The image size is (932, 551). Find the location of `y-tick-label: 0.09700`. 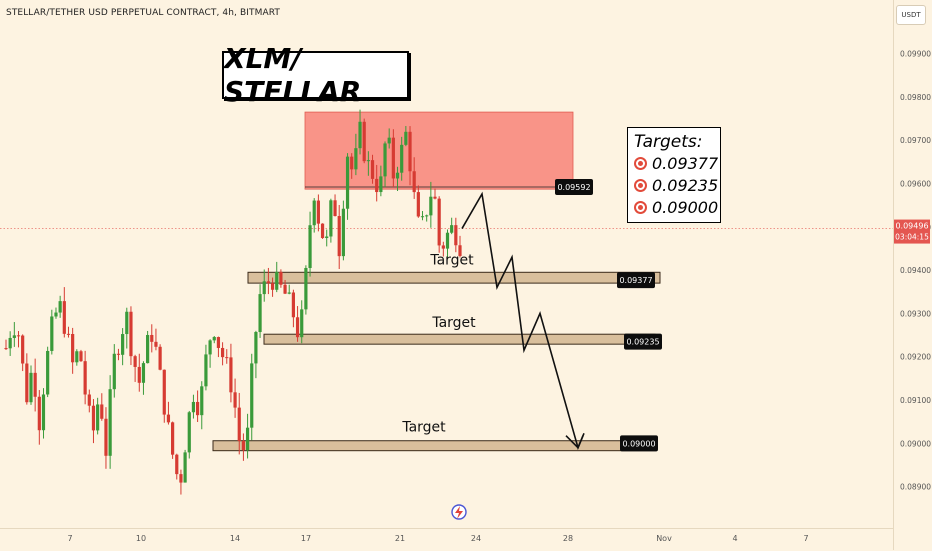

y-tick-label: 0.09700 is located at coordinates (915, 140).